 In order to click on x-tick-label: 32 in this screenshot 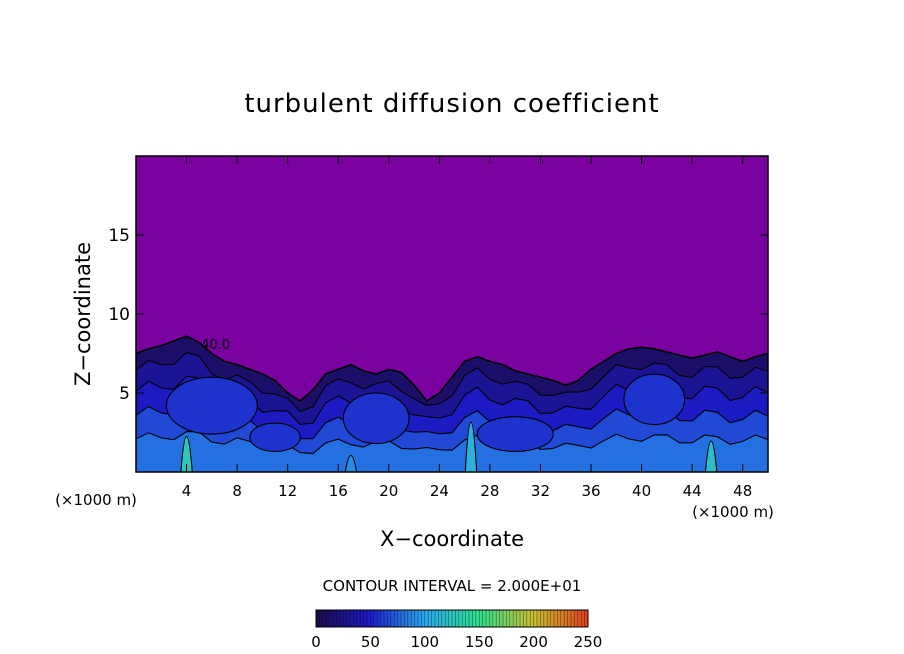, I will do `click(540, 491)`.